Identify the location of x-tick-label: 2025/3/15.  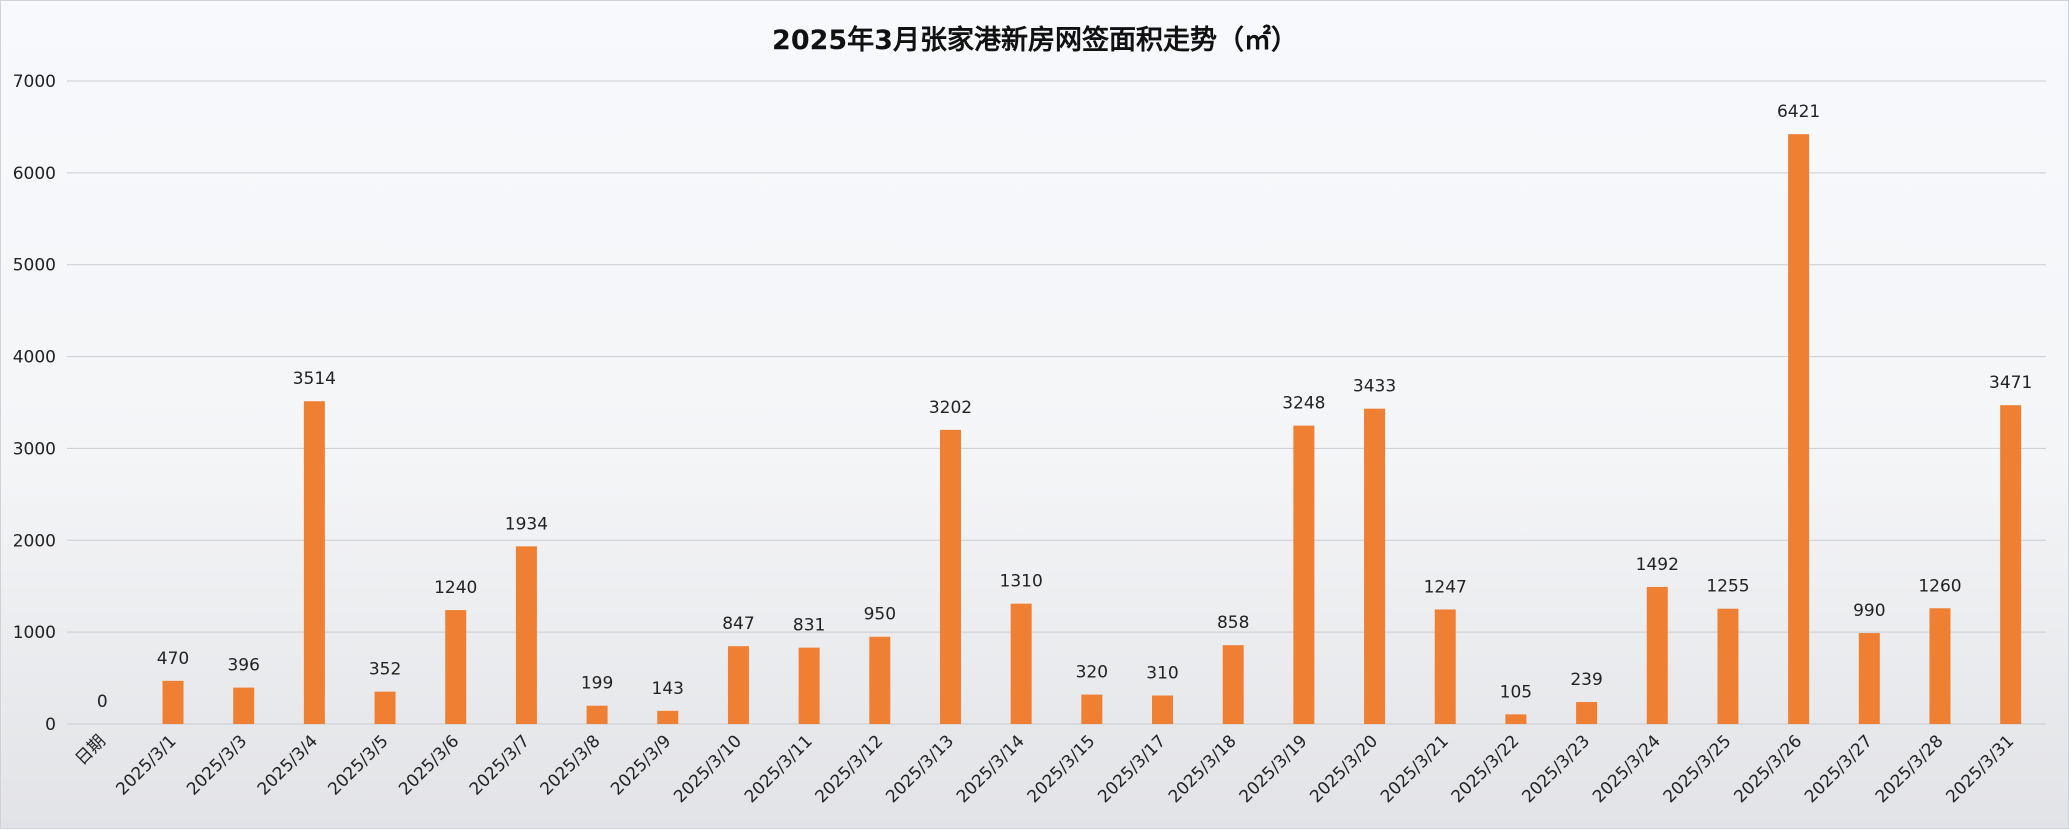
(1062, 769).